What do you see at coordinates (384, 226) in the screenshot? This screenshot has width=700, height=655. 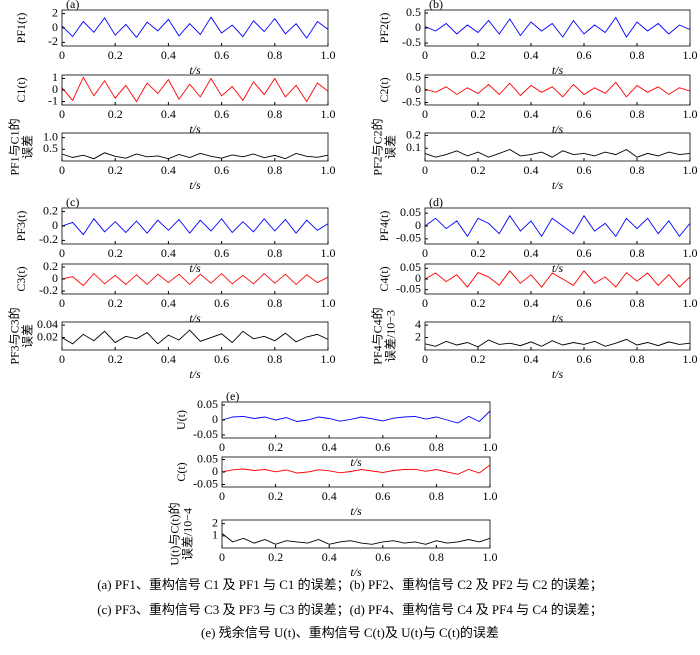 I see `y-axis-label: PF4(t)` at bounding box center [384, 226].